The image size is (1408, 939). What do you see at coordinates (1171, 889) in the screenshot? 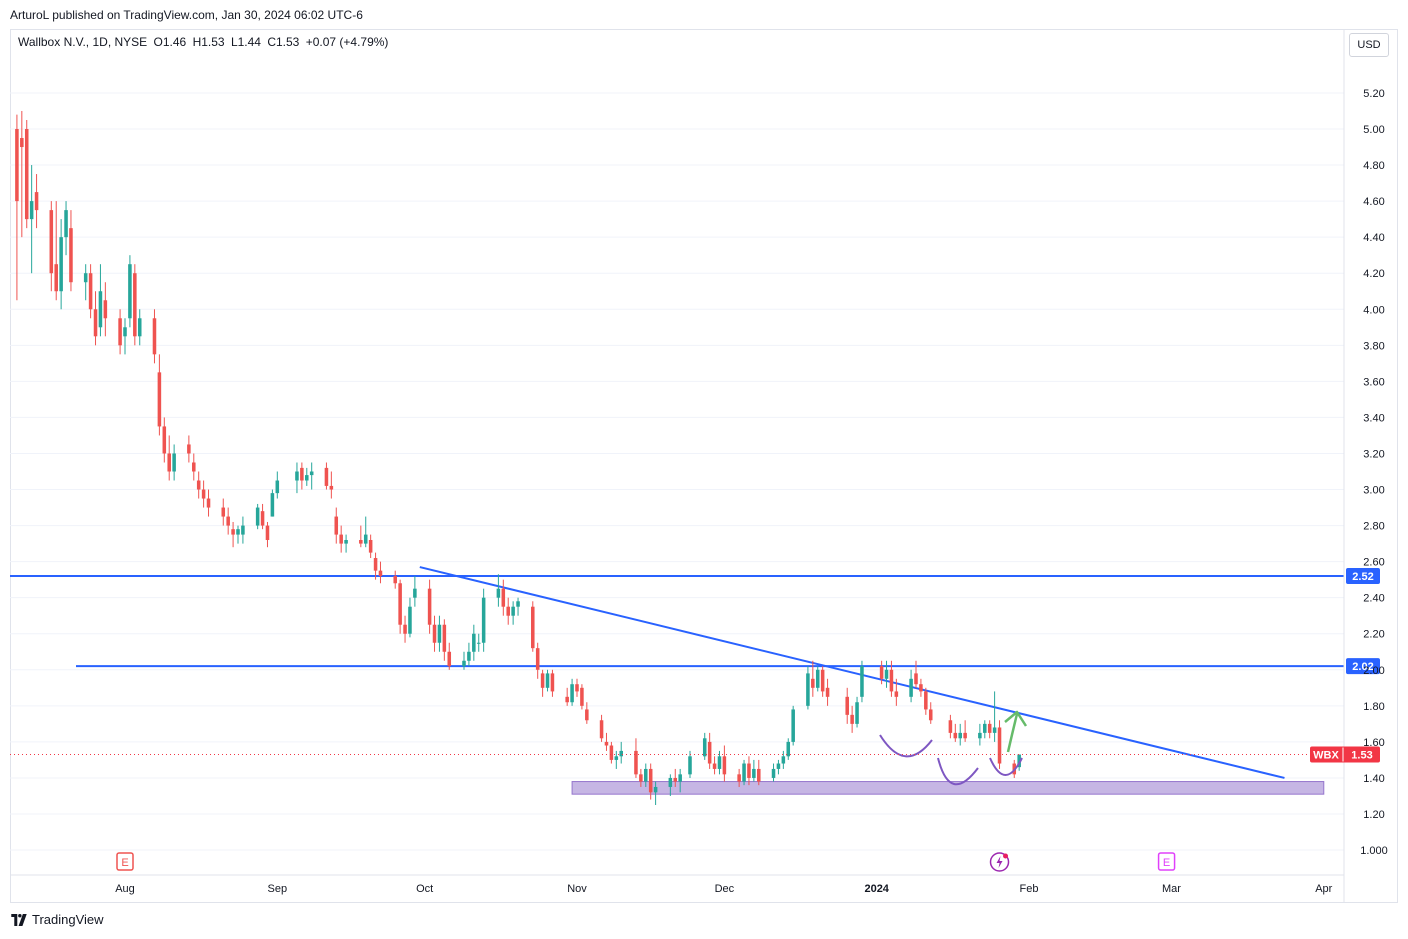
I see `time-tick-label: Mar` at bounding box center [1171, 889].